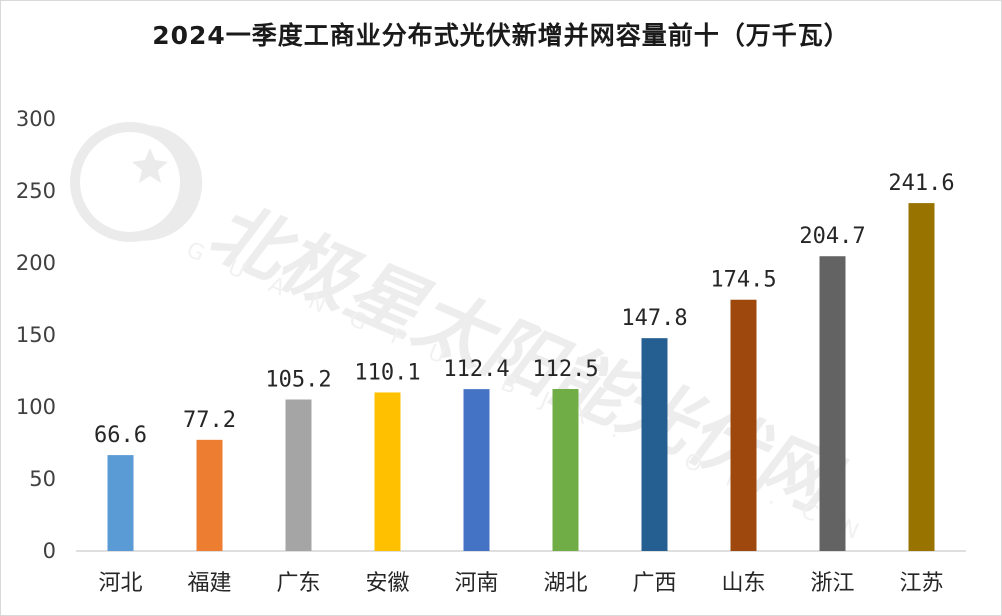  Describe the element at coordinates (298, 583) in the screenshot. I see `x-tick-label: 广东` at that location.